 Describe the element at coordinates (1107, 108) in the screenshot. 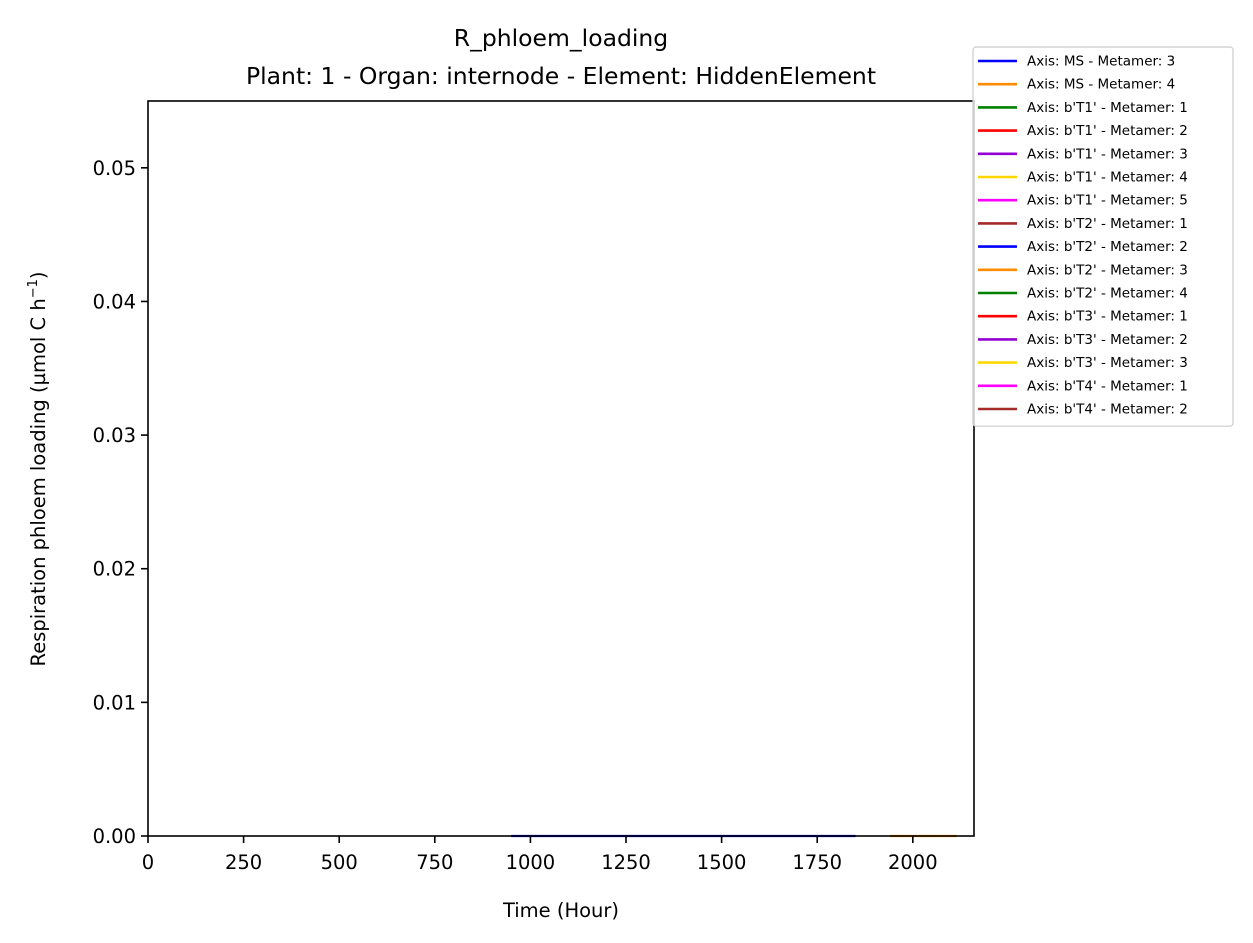

I see `legend-label-2: Axis: b'T1' - Metamer: 1` at that location.